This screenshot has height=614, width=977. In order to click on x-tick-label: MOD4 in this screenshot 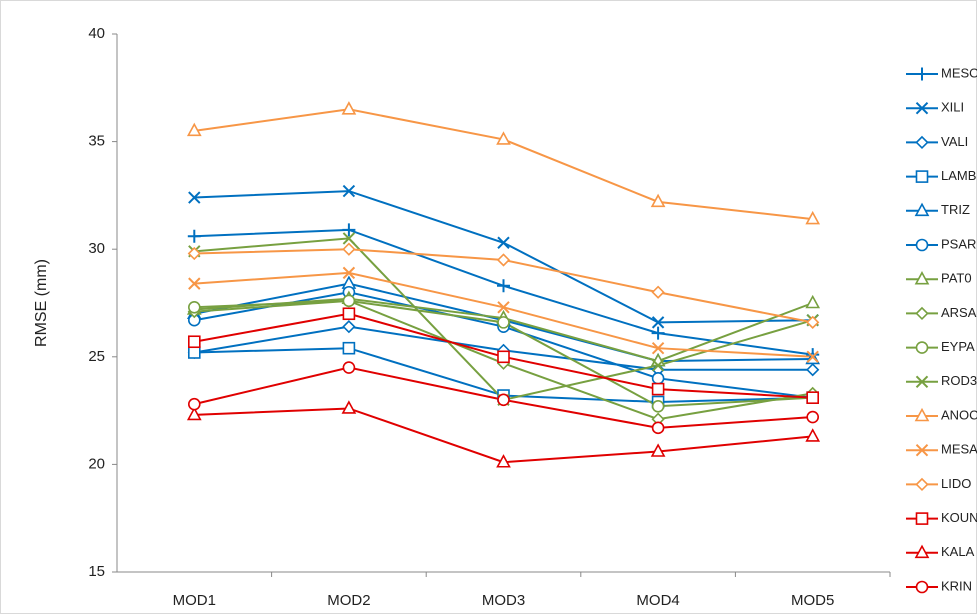, I will do `click(657, 600)`.